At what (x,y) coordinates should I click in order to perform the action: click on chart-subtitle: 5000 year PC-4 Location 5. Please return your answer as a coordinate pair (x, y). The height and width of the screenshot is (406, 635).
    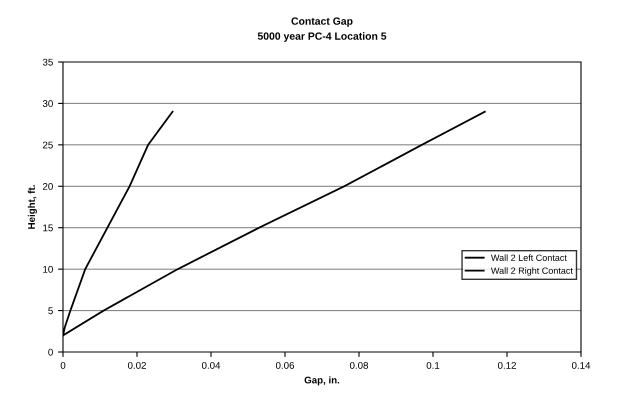
    Looking at the image, I should click on (322, 37).